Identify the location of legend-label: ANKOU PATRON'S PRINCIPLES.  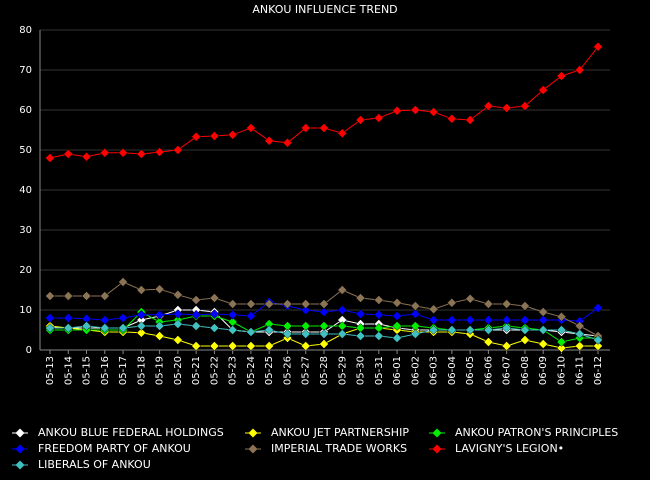
(536, 432).